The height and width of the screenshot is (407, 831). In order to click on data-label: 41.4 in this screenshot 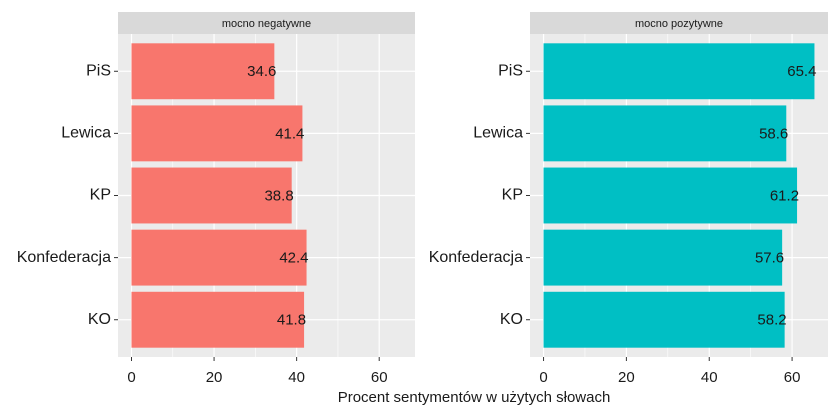, I will do `click(289, 133)`.